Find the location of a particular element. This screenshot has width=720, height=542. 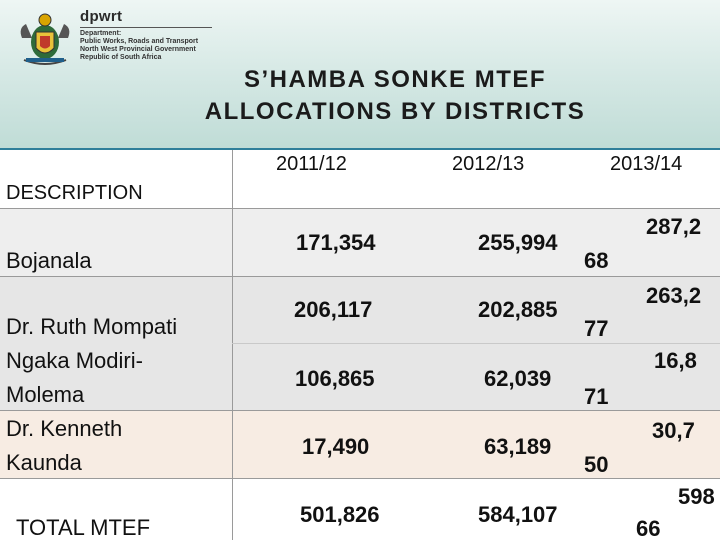

slide-title-line-2: ALLOCATIONS BY DISTRICTS is located at coordinates (395, 111).